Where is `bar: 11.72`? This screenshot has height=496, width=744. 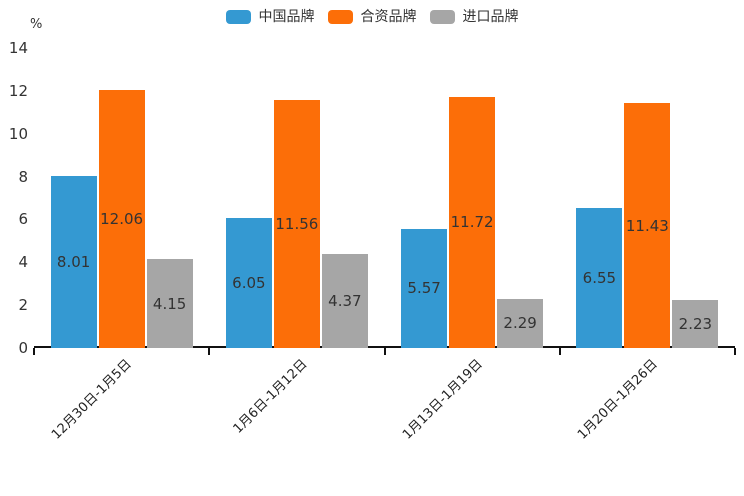
bar: 11.72 is located at coordinates (472, 222).